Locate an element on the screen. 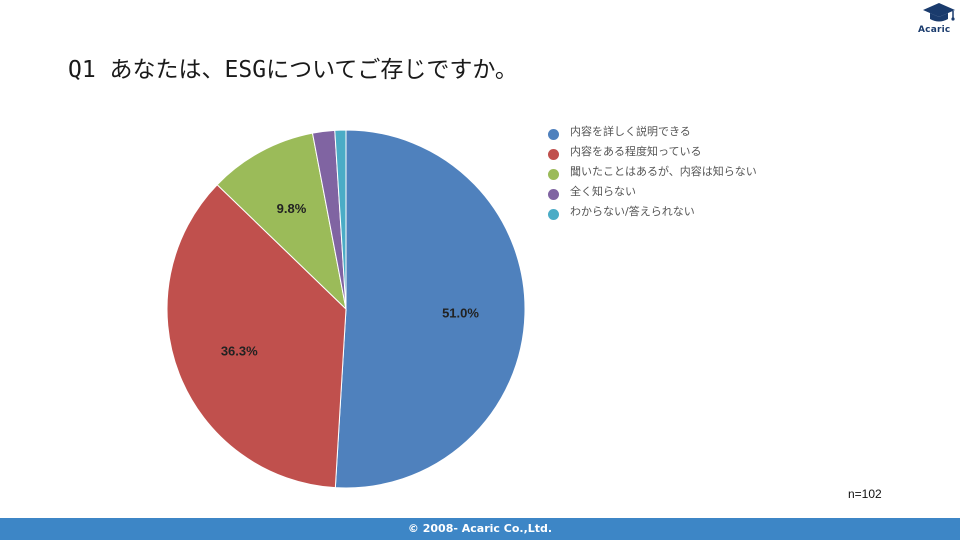 The height and width of the screenshot is (540, 960). slice-value-label-1: 51.0% is located at coordinates (460, 312).